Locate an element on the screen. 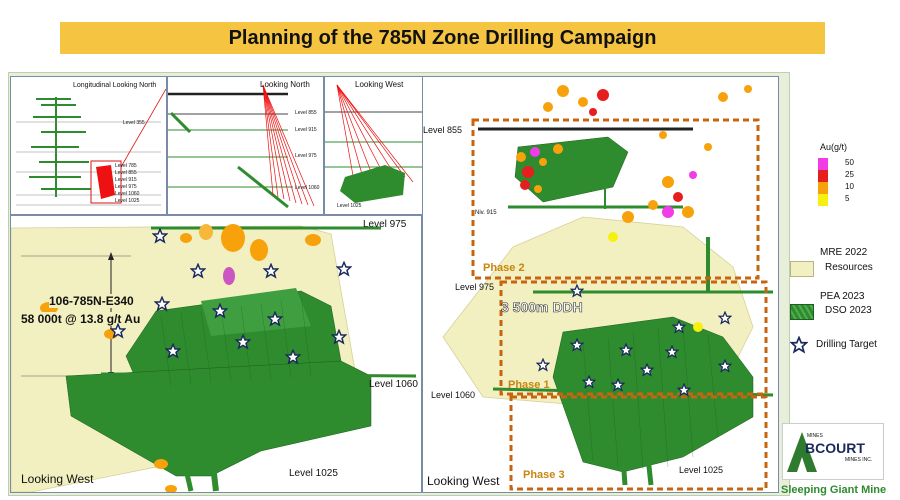 This screenshot has height=500, width=900. thumb1-level: Level 915 is located at coordinates (126, 180).